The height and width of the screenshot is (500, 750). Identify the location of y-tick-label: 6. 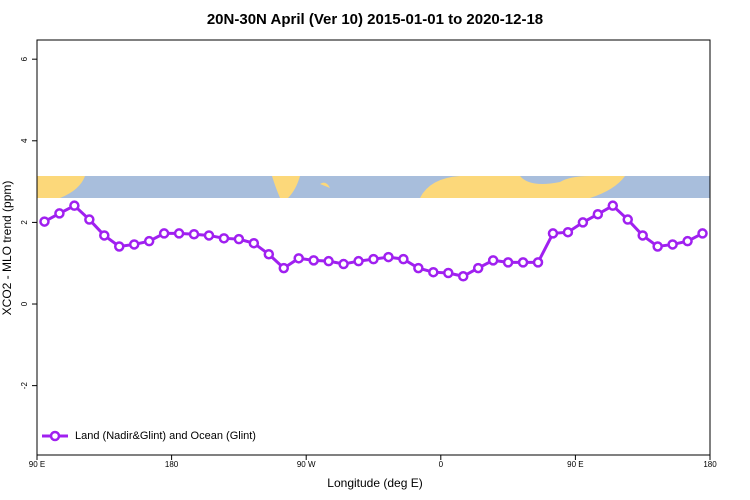
(24, 58).